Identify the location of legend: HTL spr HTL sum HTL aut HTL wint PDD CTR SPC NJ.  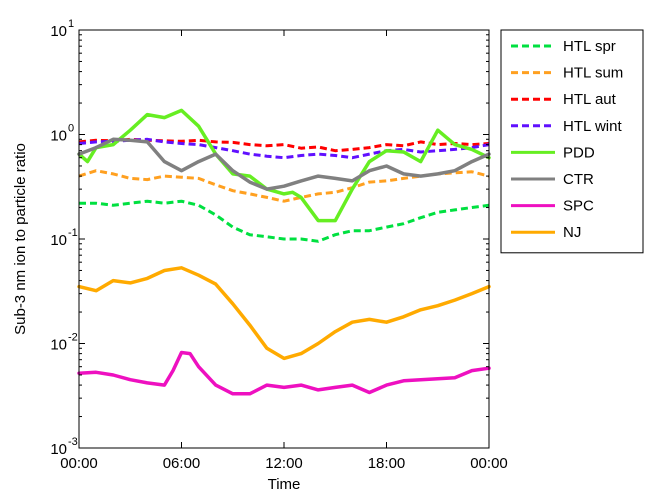
(572, 141).